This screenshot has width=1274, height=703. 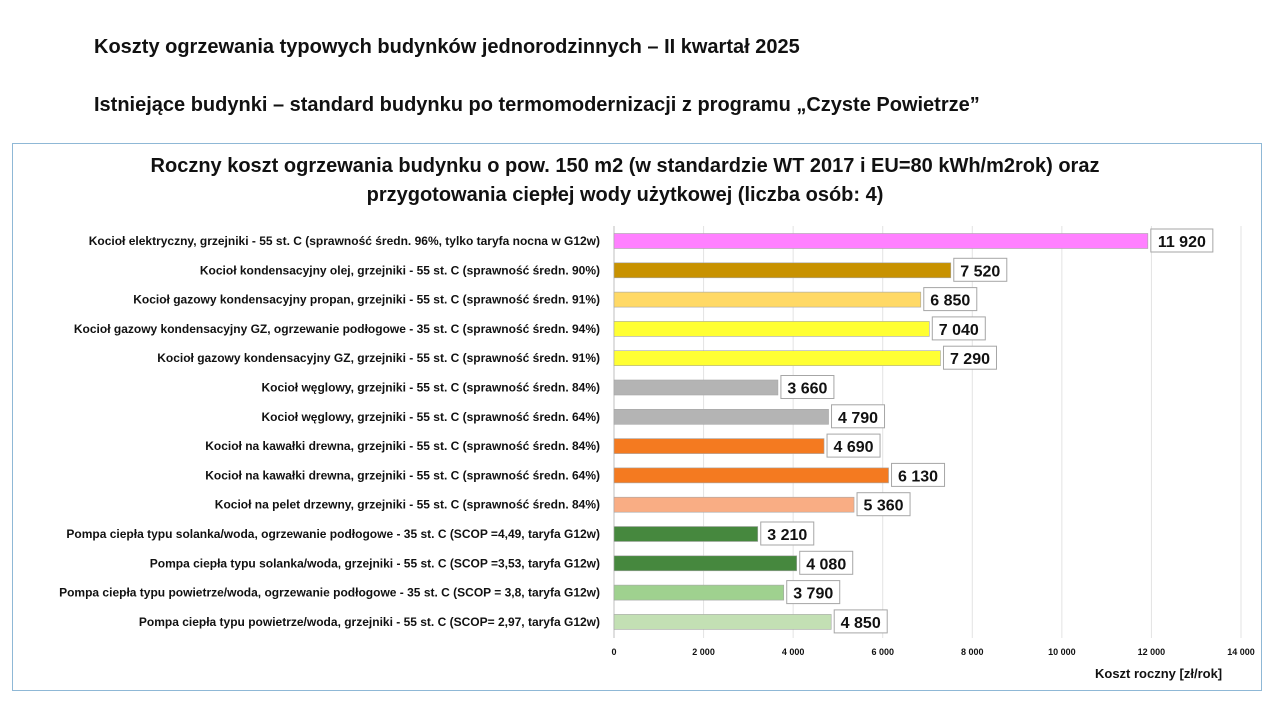 I want to click on x-tick-label: 12 000, so click(x=1152, y=652).